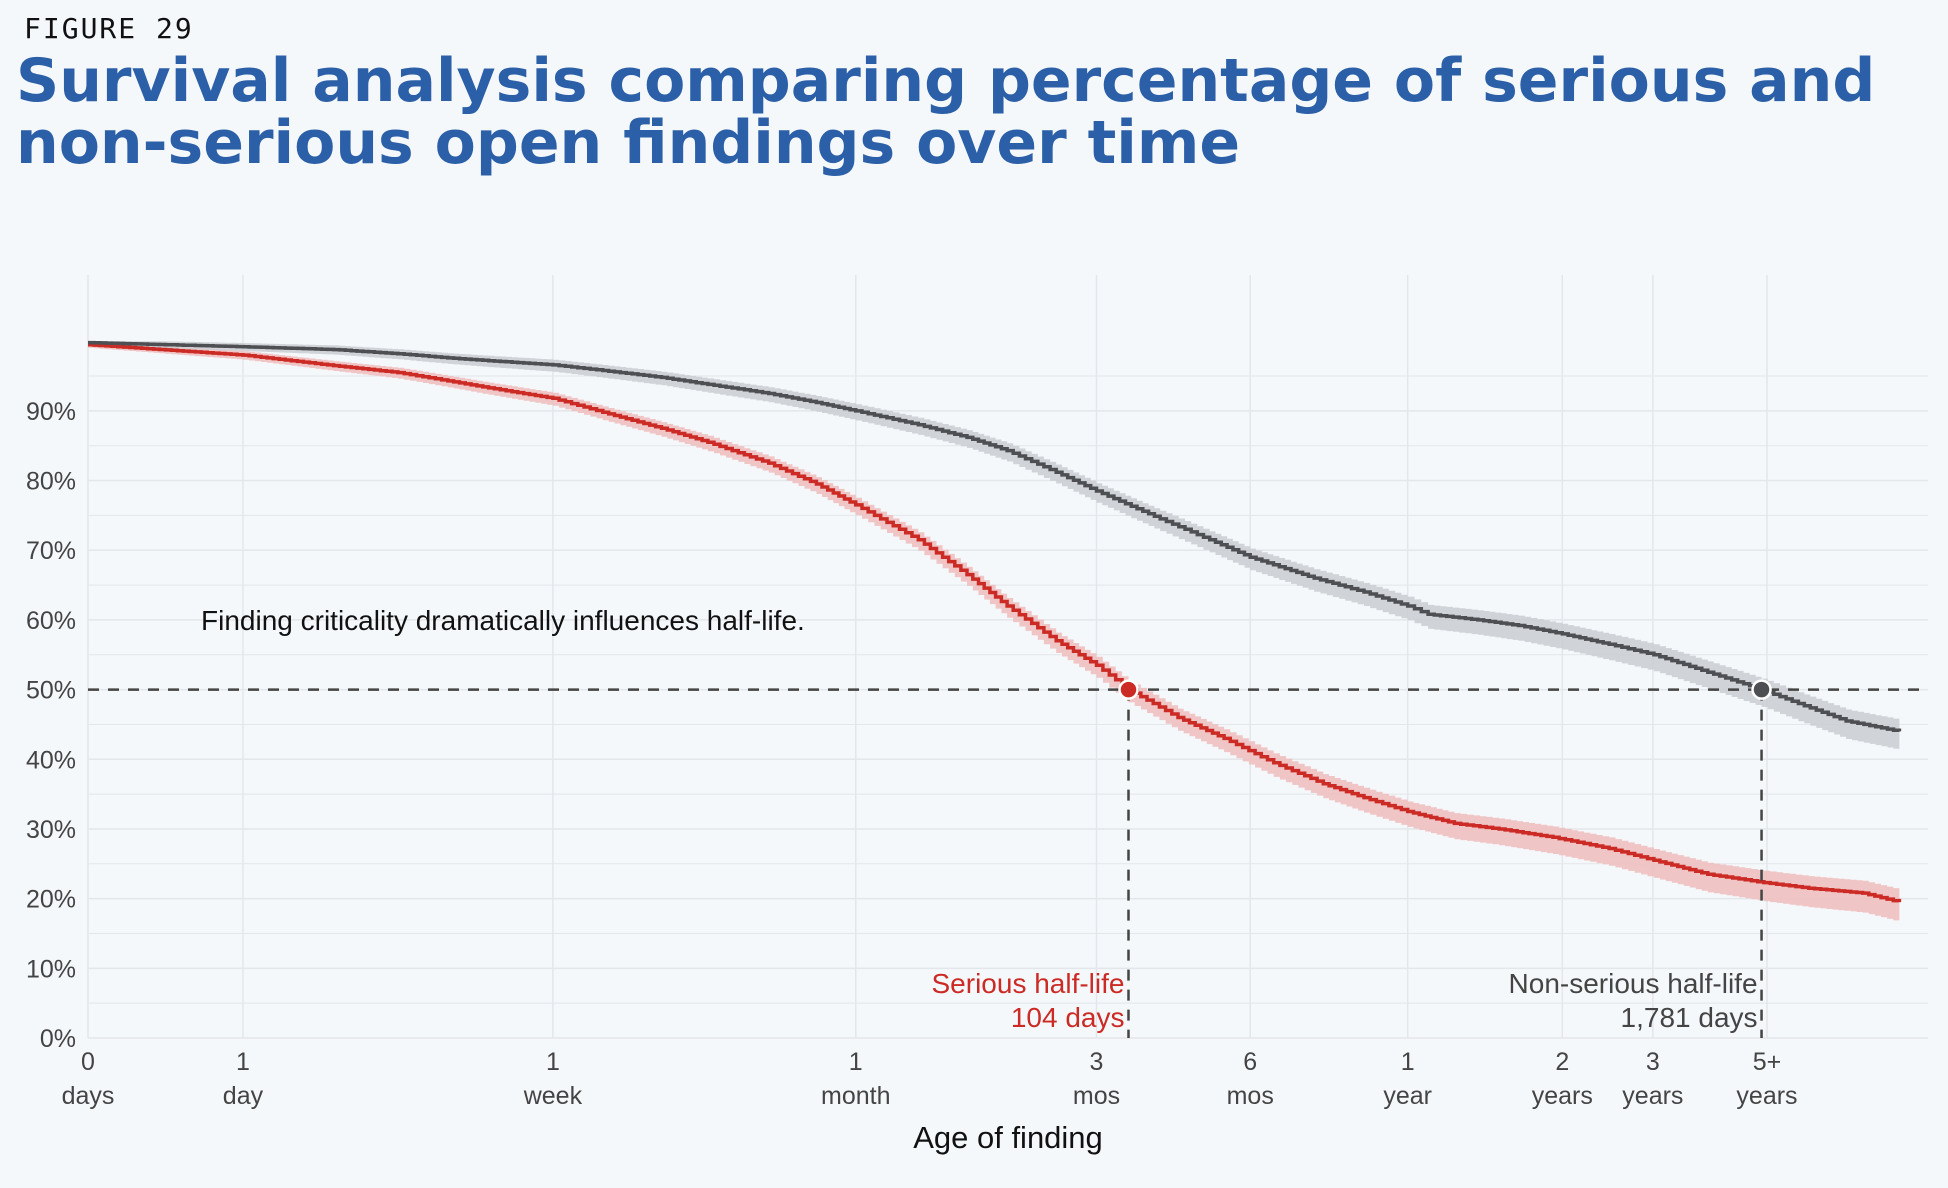 The height and width of the screenshot is (1188, 1948). I want to click on nonserious-half-life-value: 1,781 days, so click(1689, 1017).